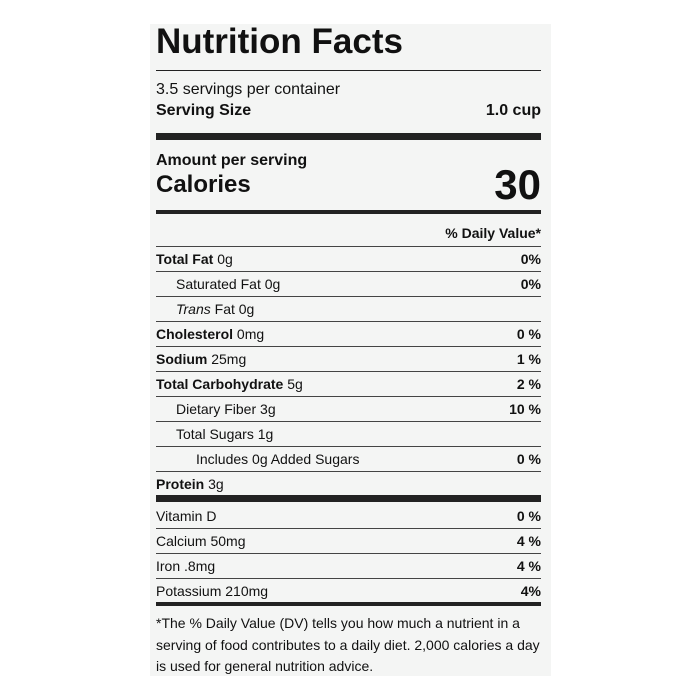 Image resolution: width=700 pixels, height=700 pixels. Describe the element at coordinates (348, 334) in the screenshot. I see `nutrient-row: Cholesterol 0mg 0 %` at that location.